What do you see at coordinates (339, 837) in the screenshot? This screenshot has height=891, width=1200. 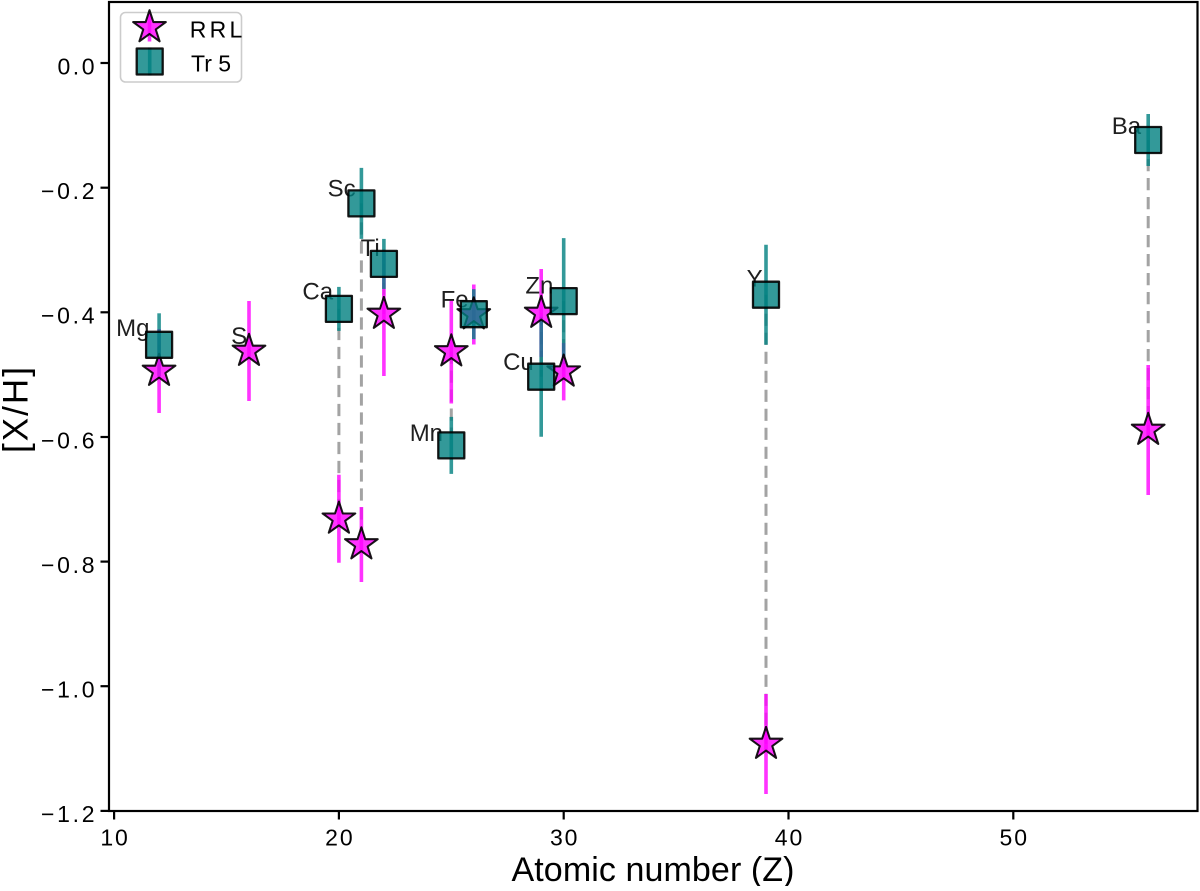 I see `svg-text: 20` at bounding box center [339, 837].